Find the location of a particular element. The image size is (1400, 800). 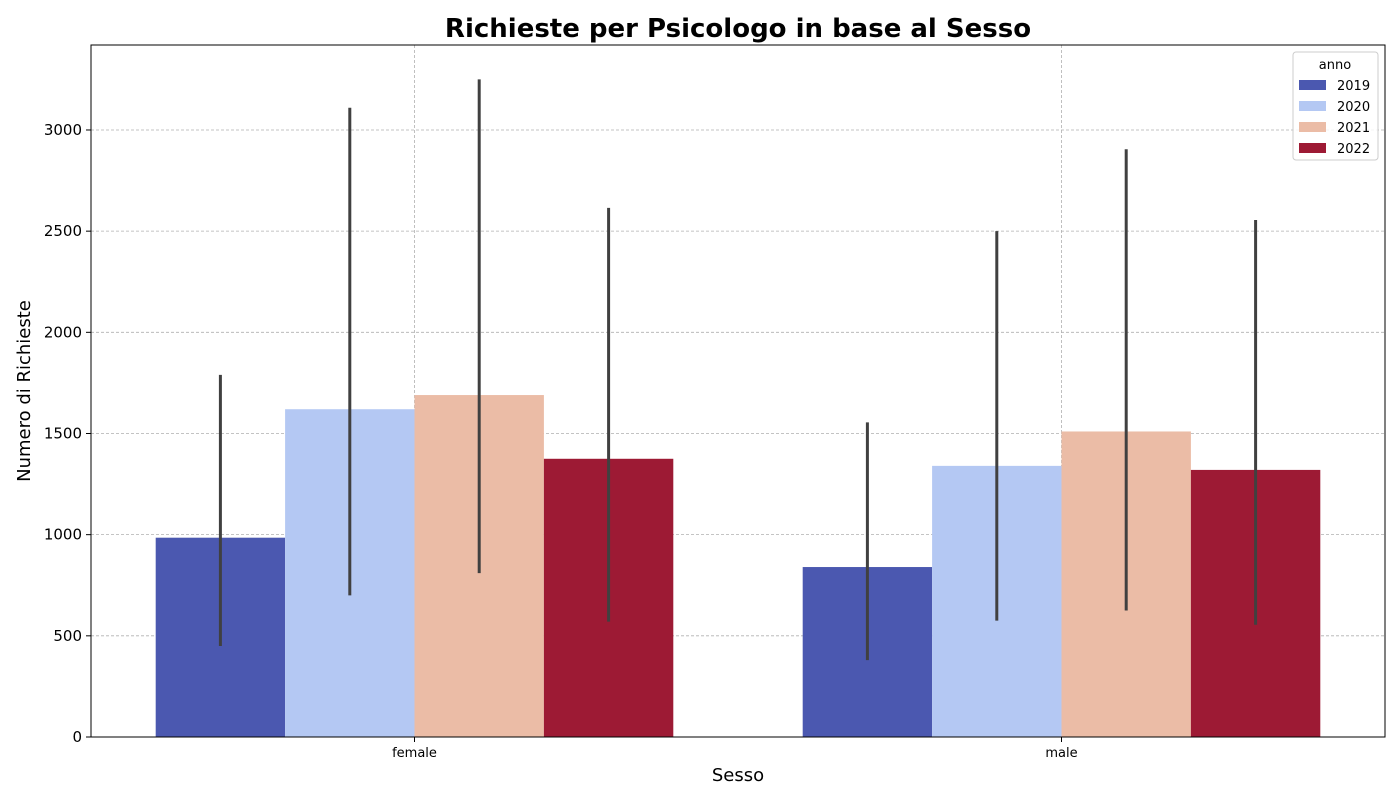

legend-swatch-2022 is located at coordinates (1312, 148).